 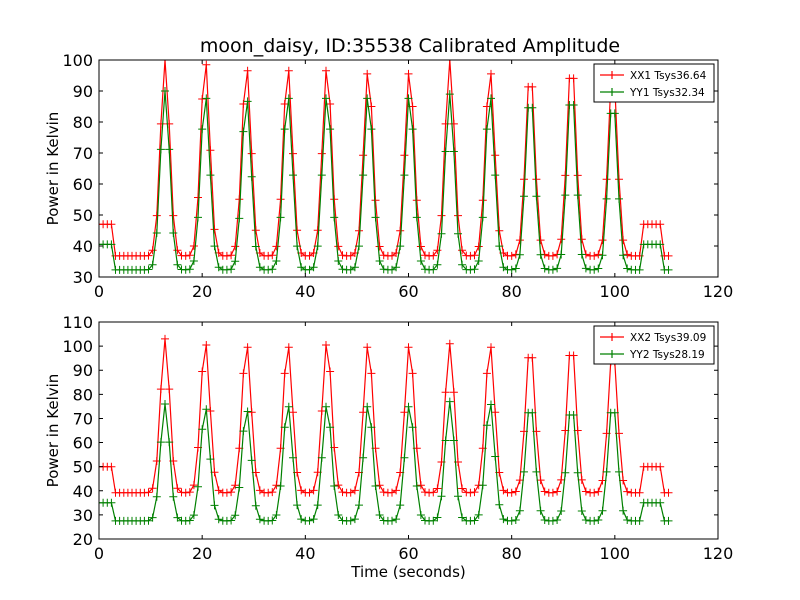 I want to click on y-tick-label: 20, so click(x=83, y=539).